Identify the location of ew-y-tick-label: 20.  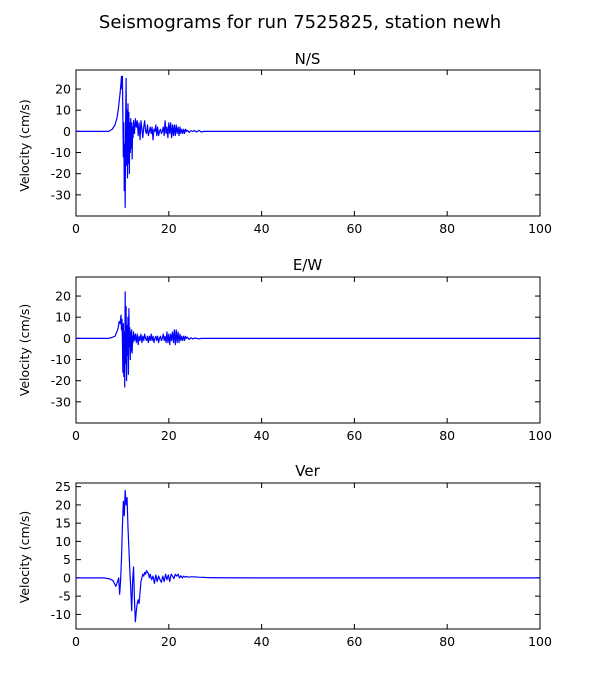
(63, 296).